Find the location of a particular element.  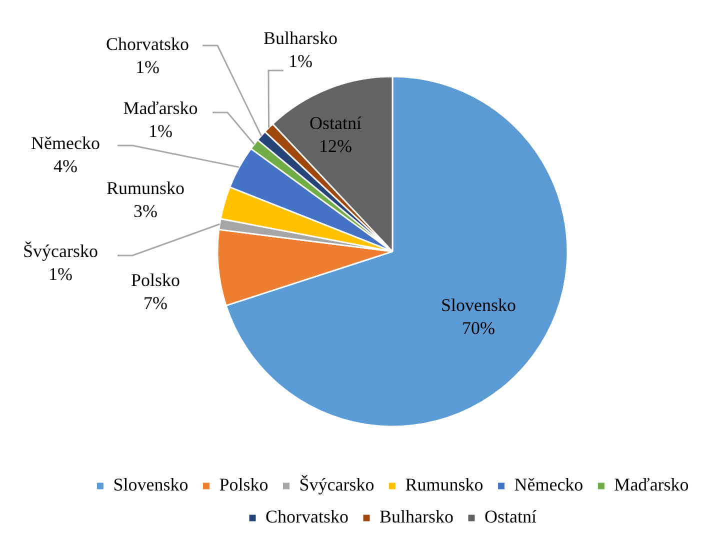

data-label: 70% is located at coordinates (478, 328).